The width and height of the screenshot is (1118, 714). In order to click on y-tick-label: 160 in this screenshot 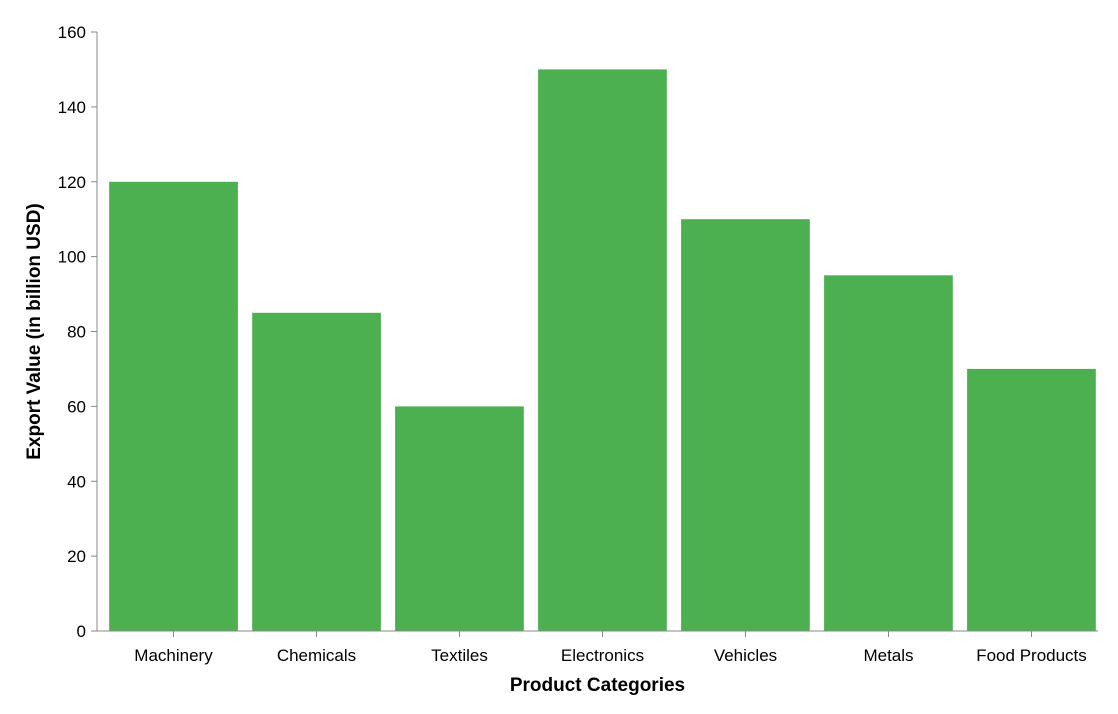, I will do `click(72, 32)`.